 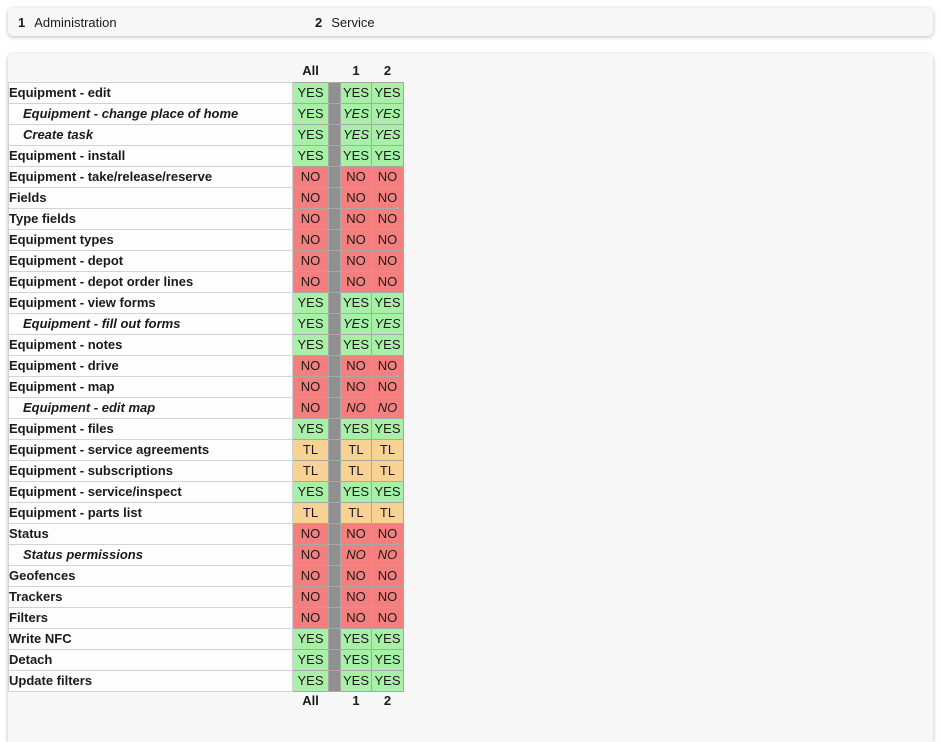 I want to click on permission-label: Equipment - files, so click(x=150, y=428).